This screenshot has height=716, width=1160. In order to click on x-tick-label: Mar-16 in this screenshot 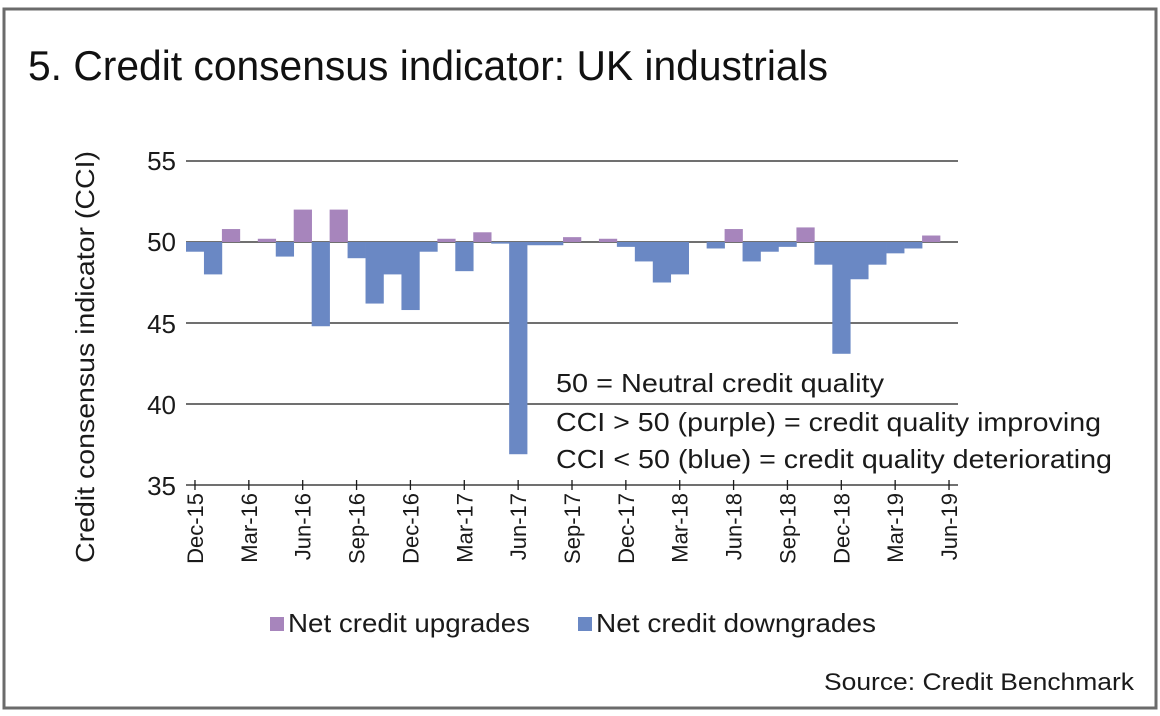, I will do `click(249, 528)`.